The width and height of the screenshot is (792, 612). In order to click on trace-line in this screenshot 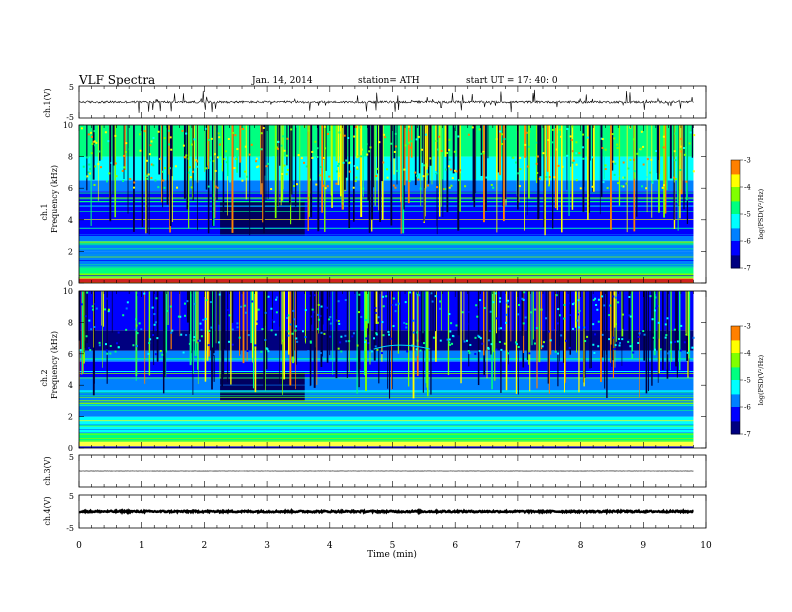, I will do `click(386, 101)`.